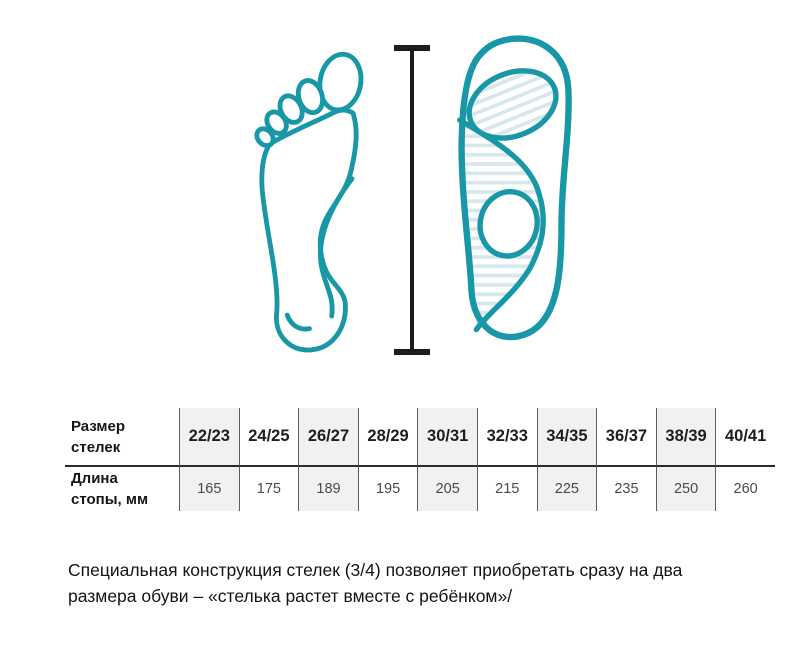  What do you see at coordinates (110, 489) in the screenshot?
I see `row-label-foot-length: Длина стопы, мм` at bounding box center [110, 489].